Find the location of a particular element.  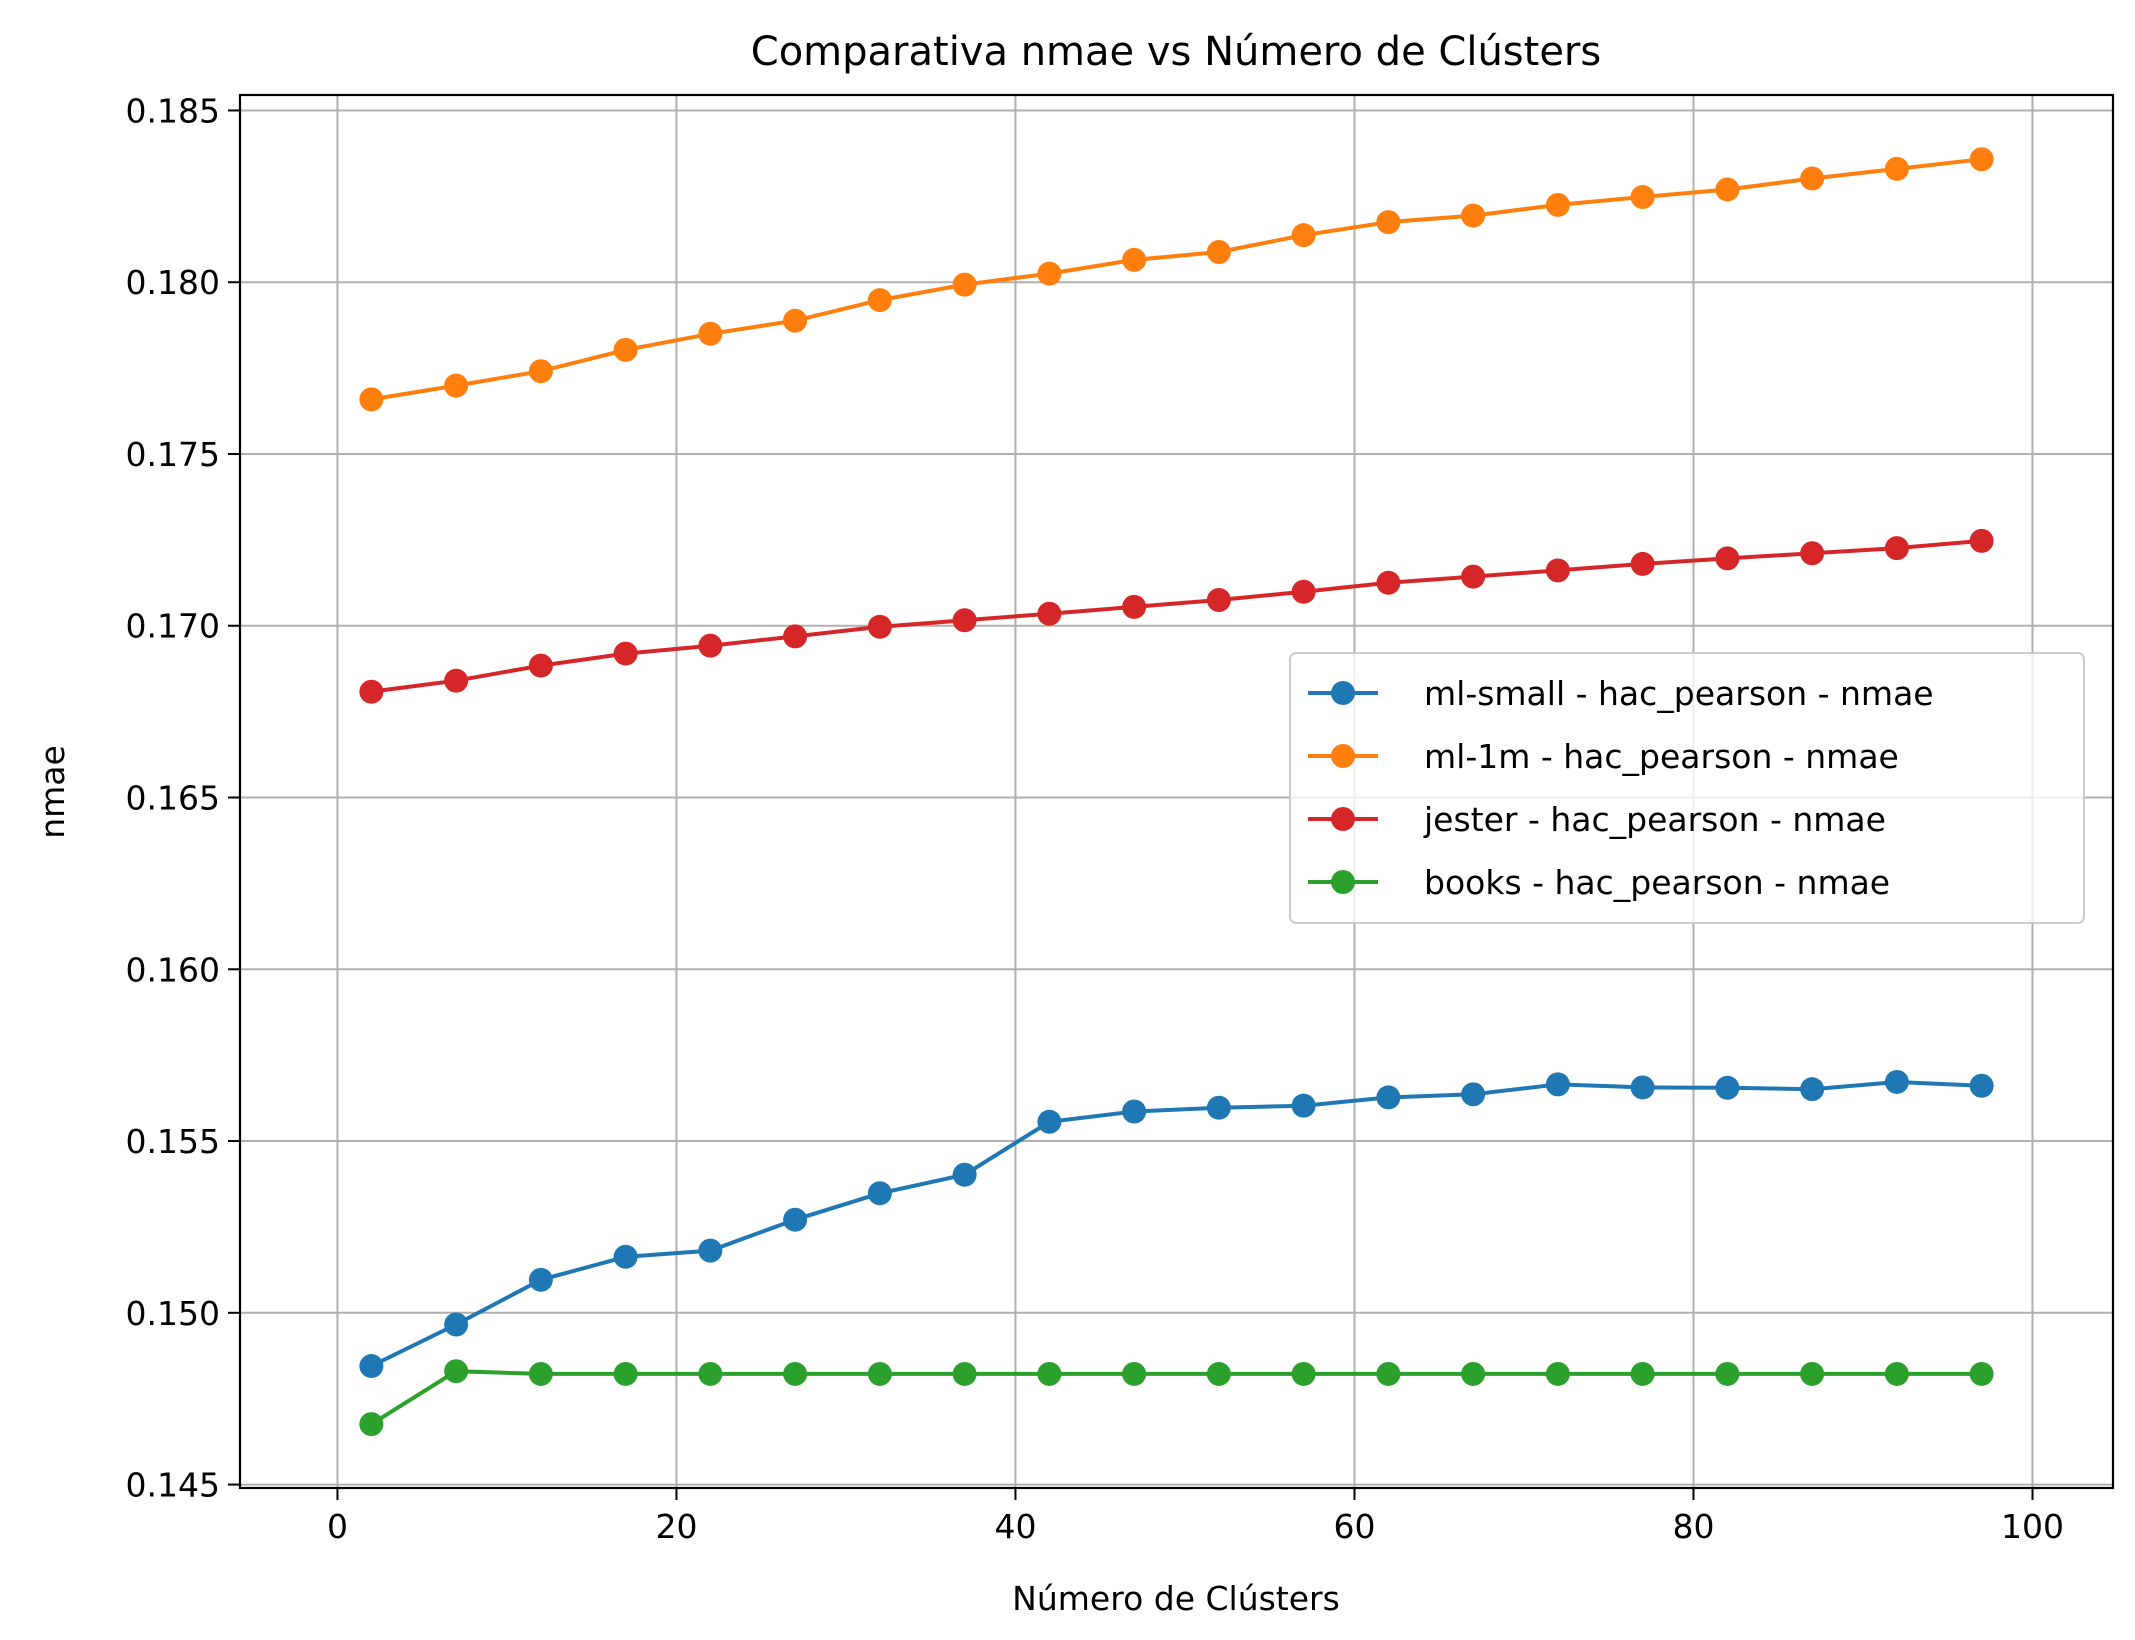

chart-title: Comparativa nmae vs Número de Clústers is located at coordinates (1176, 52).